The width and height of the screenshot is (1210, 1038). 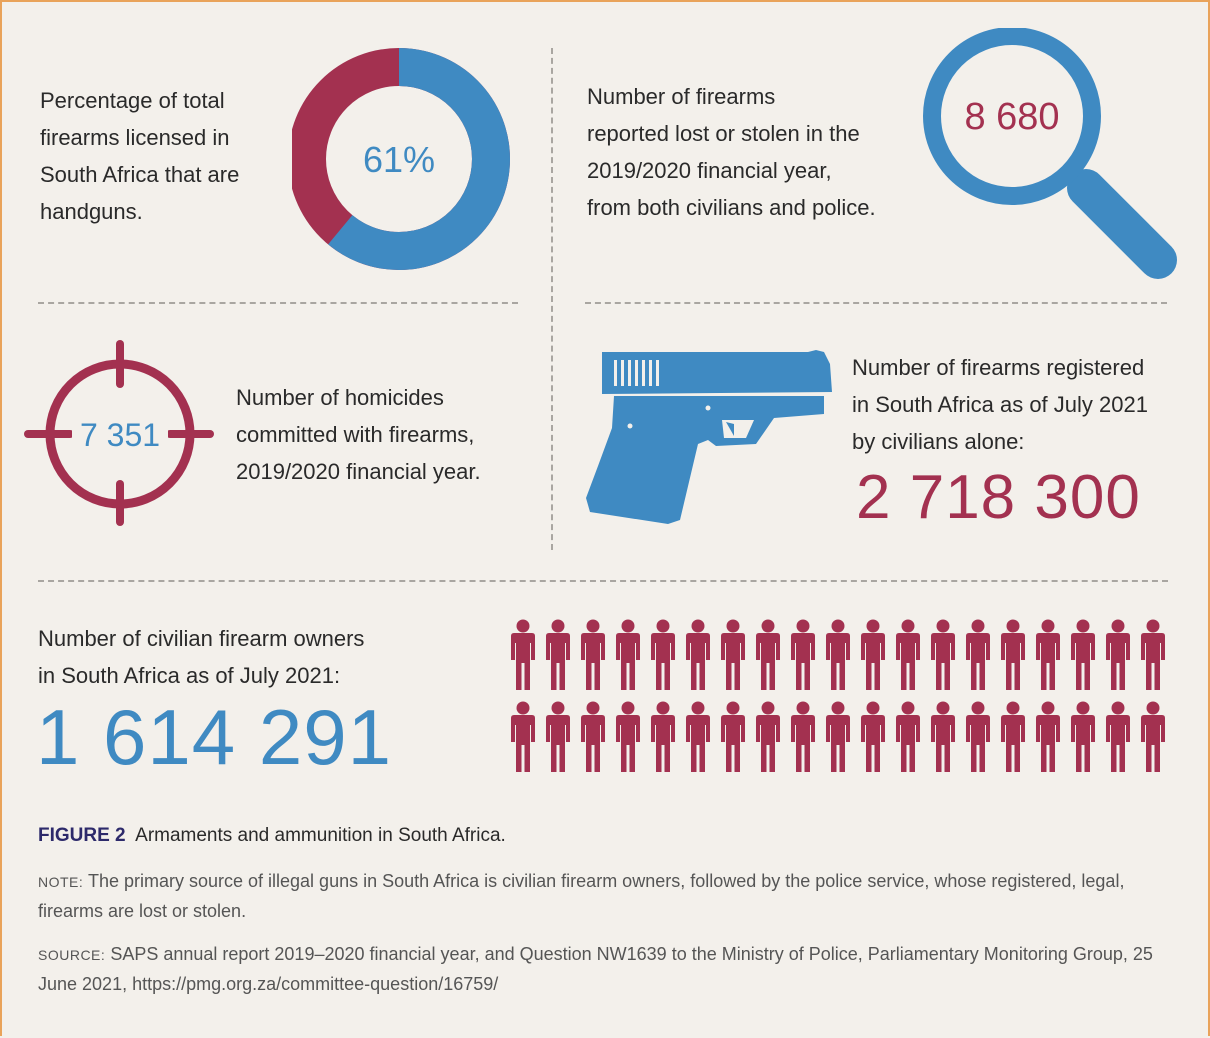 What do you see at coordinates (938, 441) in the screenshot?
I see `registered-line: by civilians alone:` at bounding box center [938, 441].